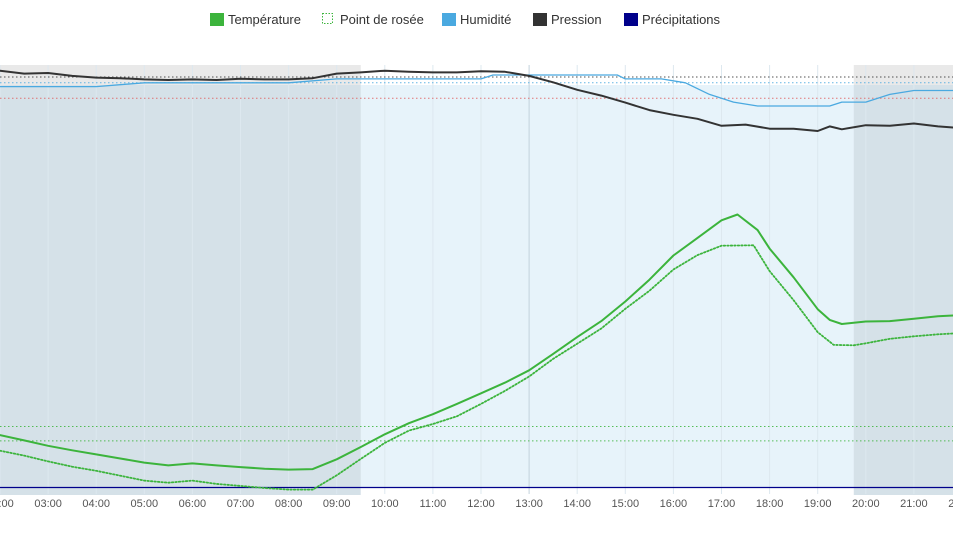  I want to click on tick-label: 21:00, so click(914, 504).